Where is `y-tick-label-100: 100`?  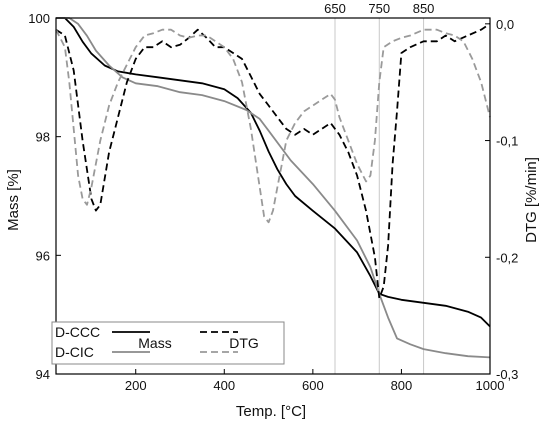
y-tick-label-100: 100 is located at coordinates (39, 18).